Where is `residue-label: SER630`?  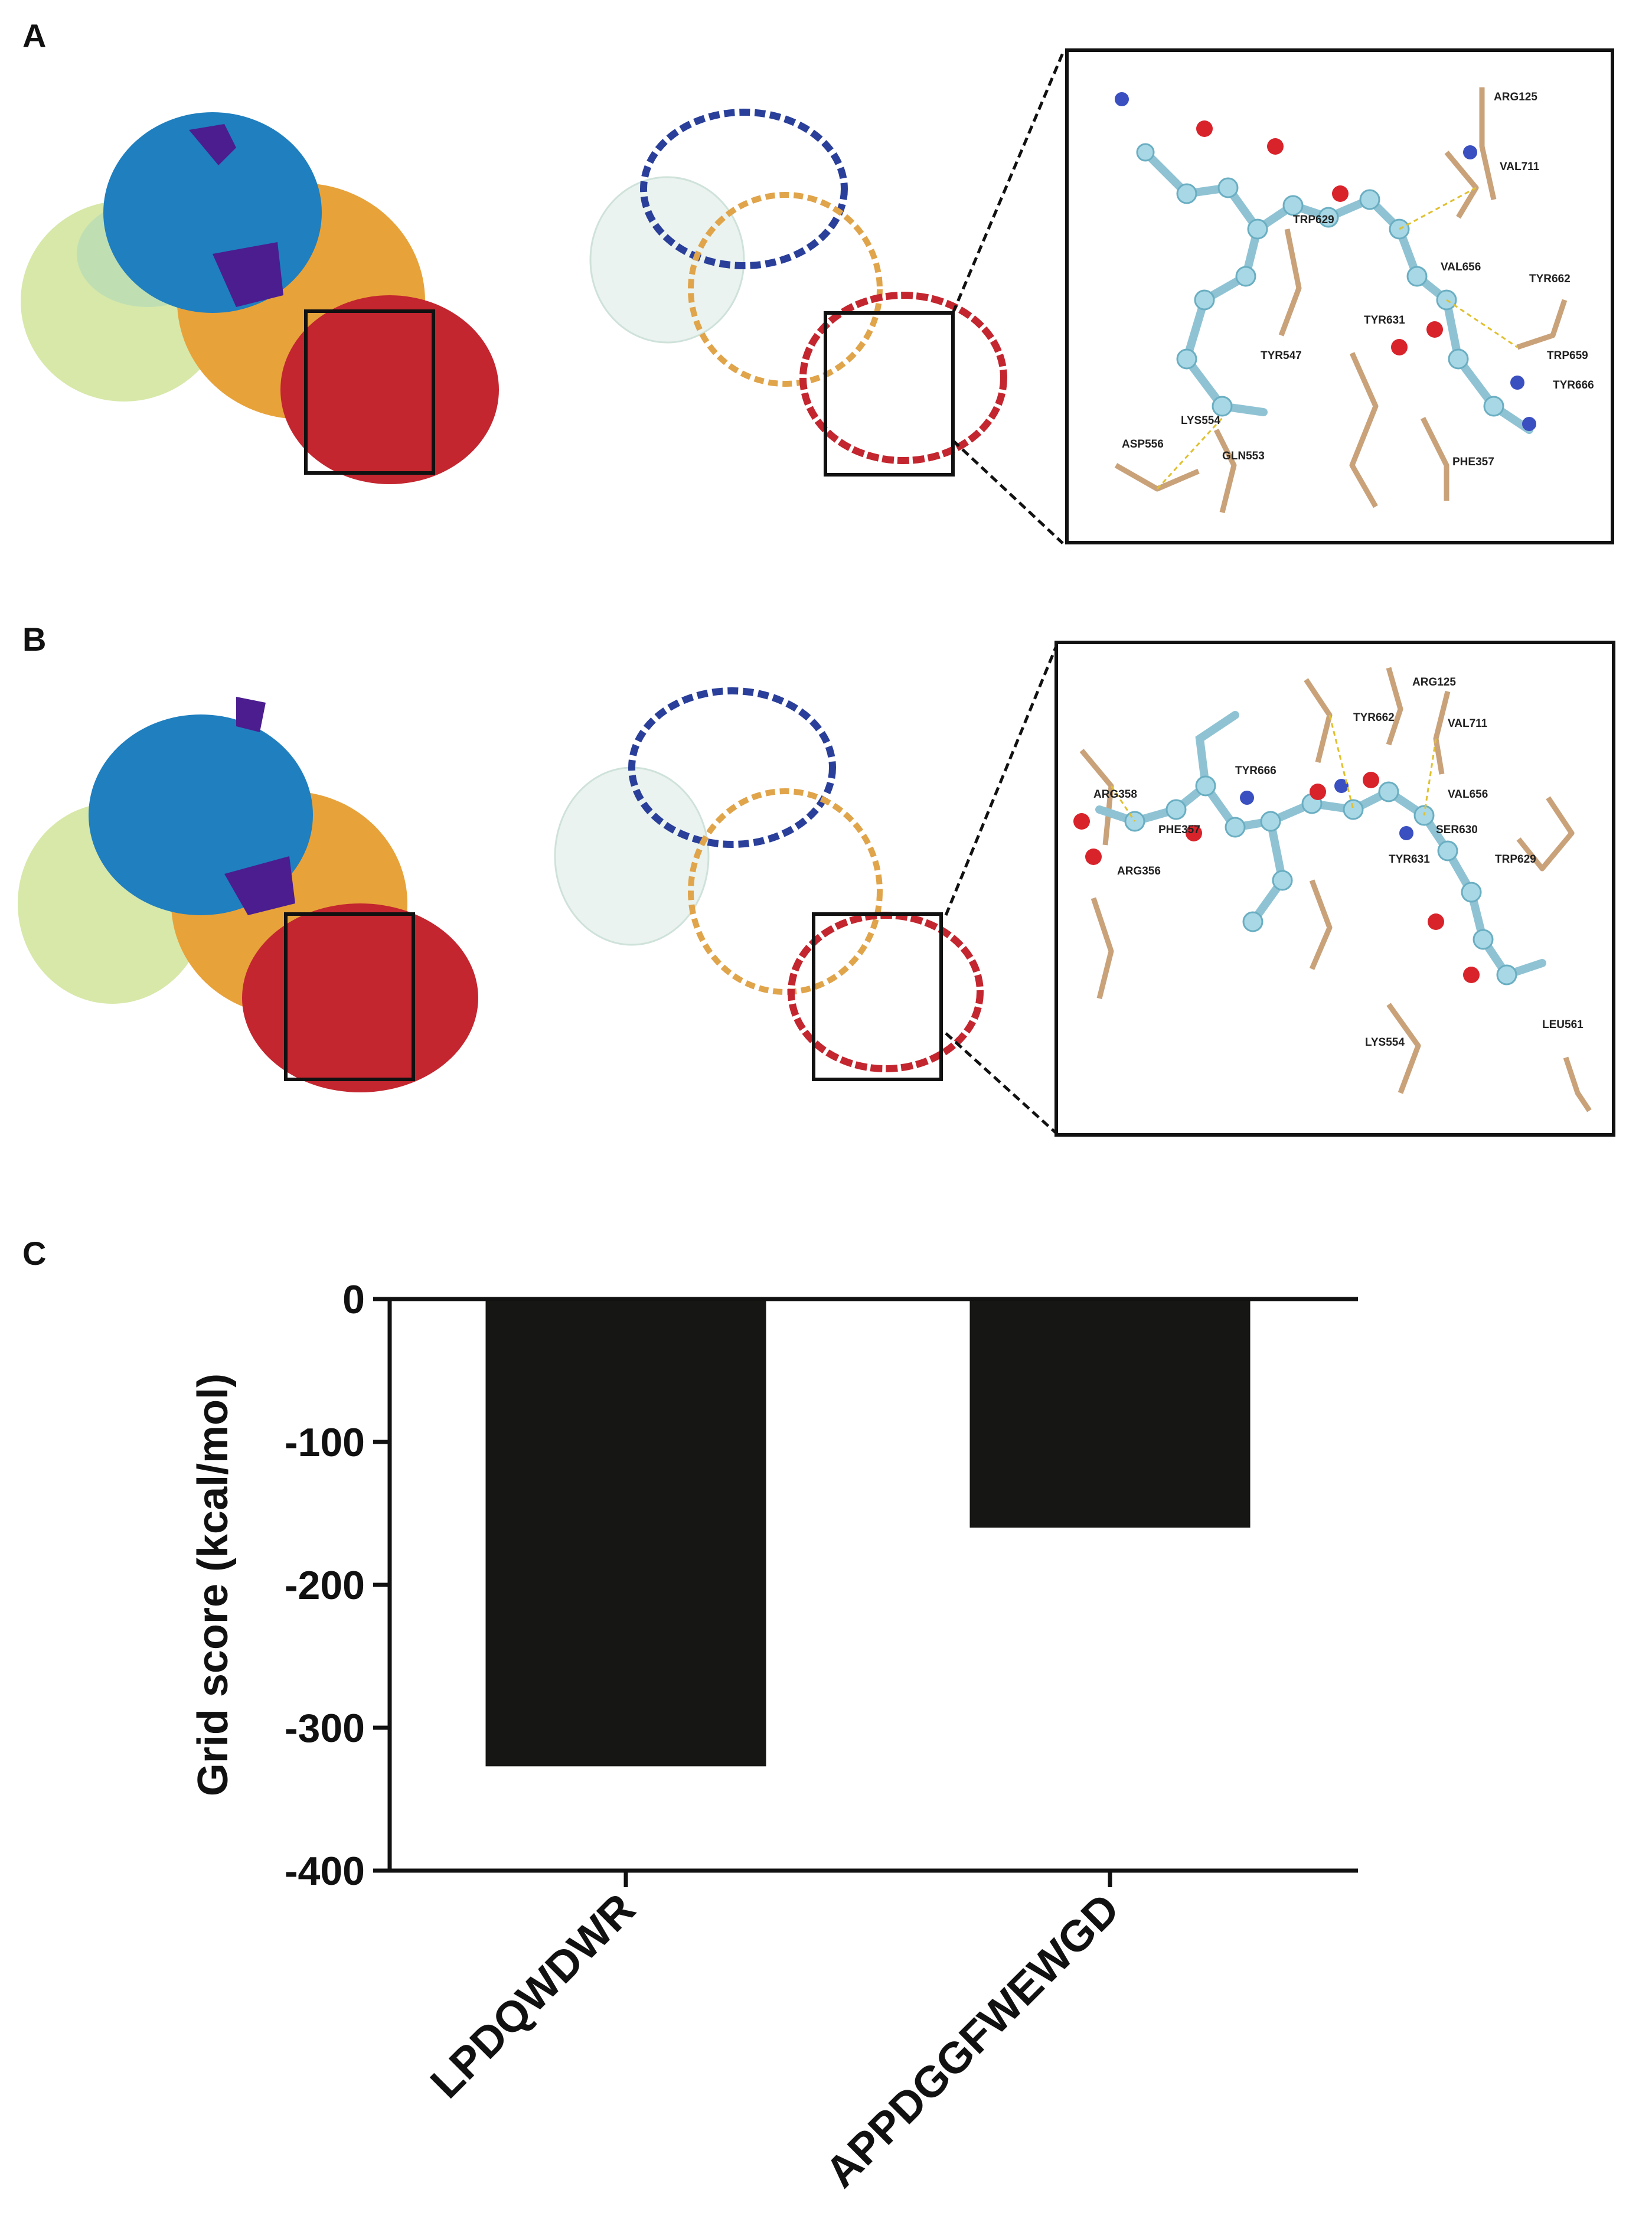 residue-label: SER630 is located at coordinates (1457, 830).